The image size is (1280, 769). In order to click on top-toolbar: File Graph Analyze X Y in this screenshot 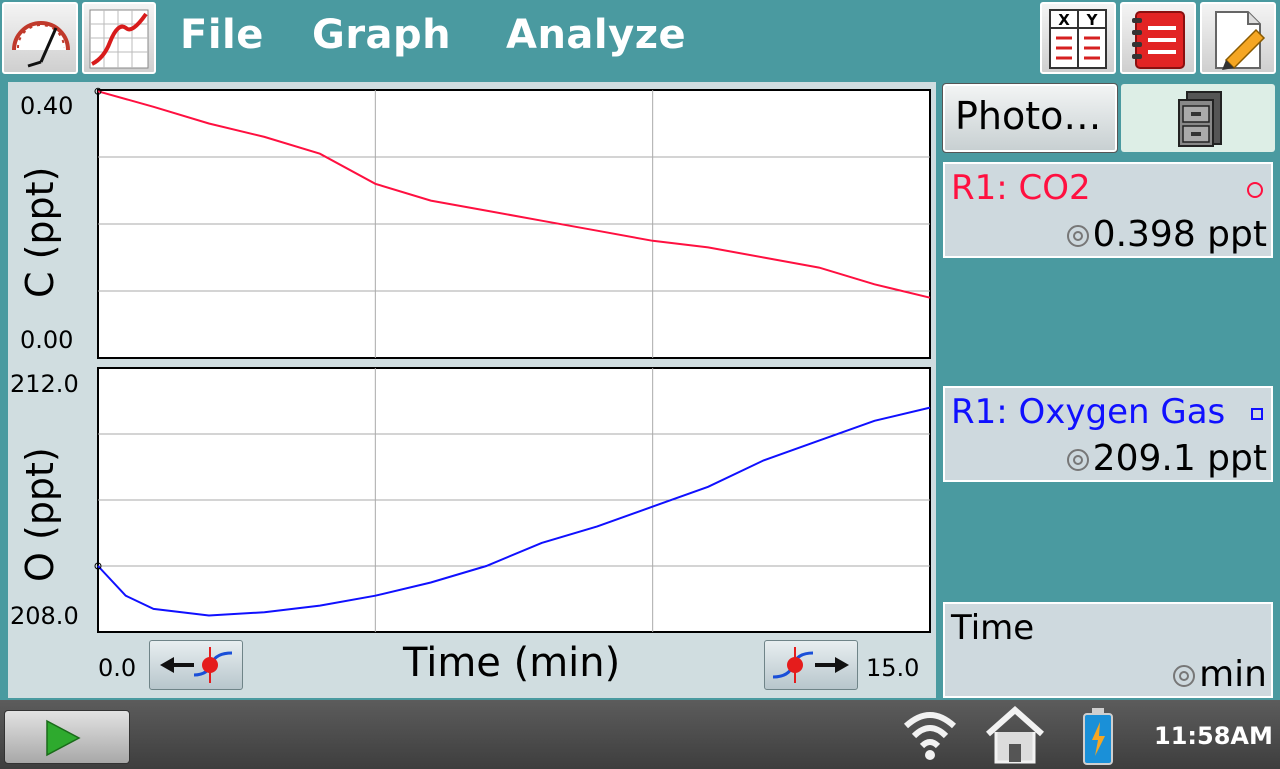, I will do `click(640, 39)`.